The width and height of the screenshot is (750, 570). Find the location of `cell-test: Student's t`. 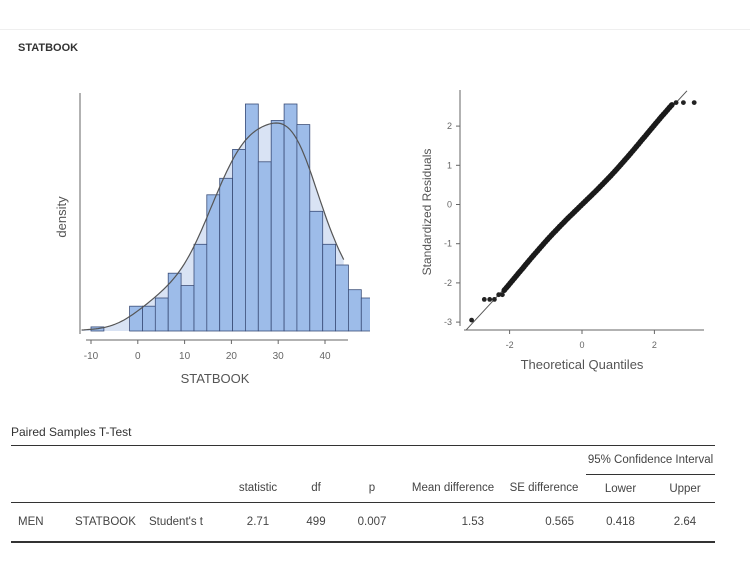

cell-test: Student's t is located at coordinates (186, 522).